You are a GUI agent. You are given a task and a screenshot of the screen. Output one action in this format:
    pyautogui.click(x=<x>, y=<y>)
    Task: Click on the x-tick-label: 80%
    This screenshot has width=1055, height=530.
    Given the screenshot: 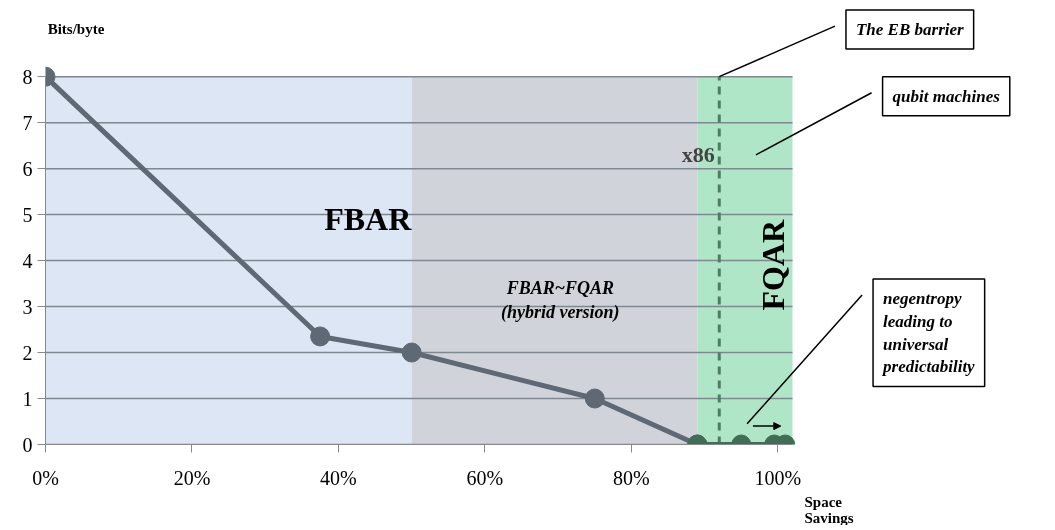 What is the action you would take?
    pyautogui.click(x=631, y=477)
    